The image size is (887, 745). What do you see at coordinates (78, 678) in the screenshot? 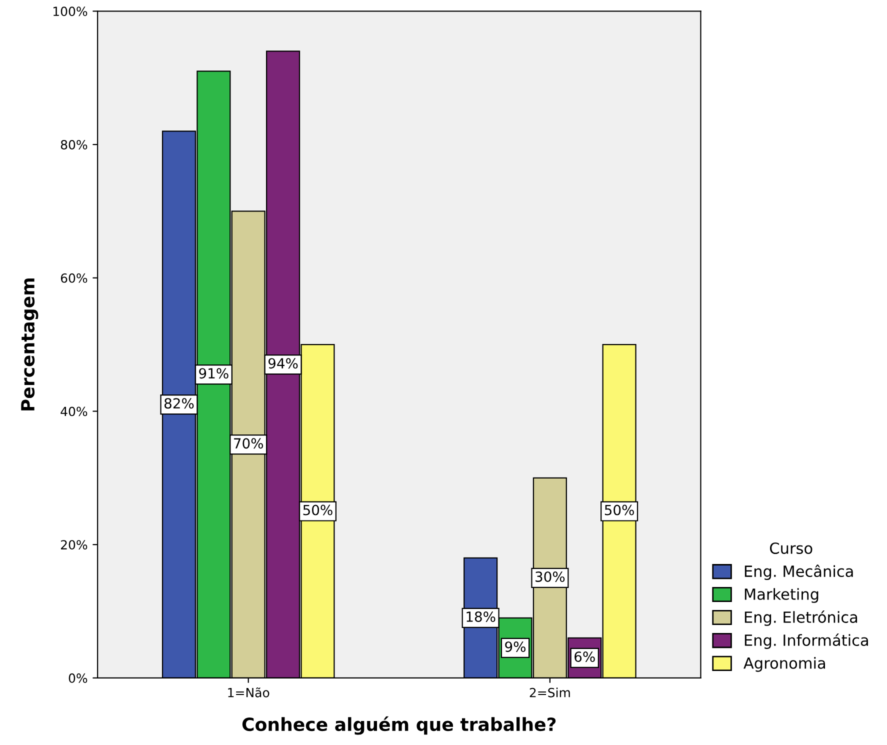
I see `y-tick-label: 0%` at bounding box center [78, 678].